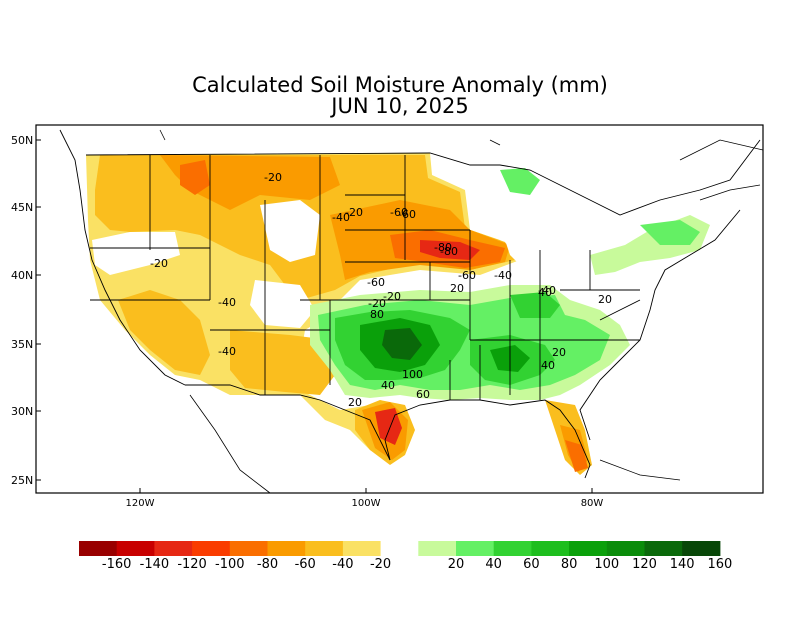  I want to click on lat-label: 25N, so click(22, 480).